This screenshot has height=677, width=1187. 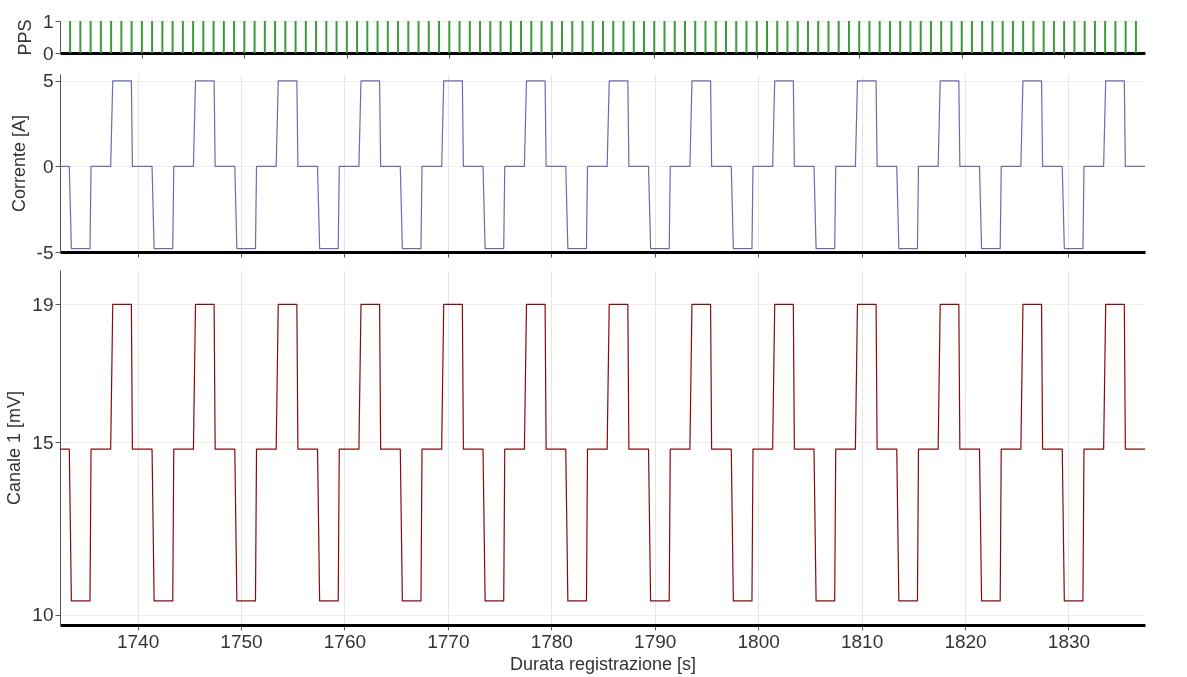 I want to click on x-tick-label: 1810, so click(x=862, y=641).